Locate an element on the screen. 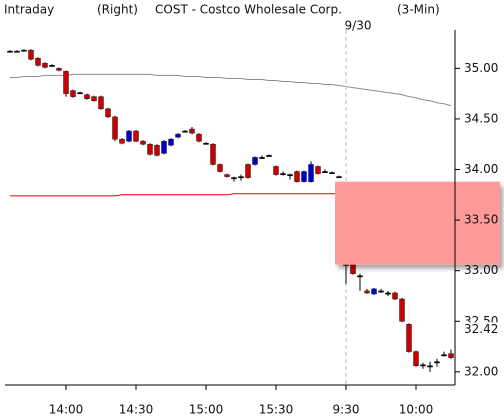 This screenshot has width=504, height=420. gap-band is located at coordinates (417, 223).